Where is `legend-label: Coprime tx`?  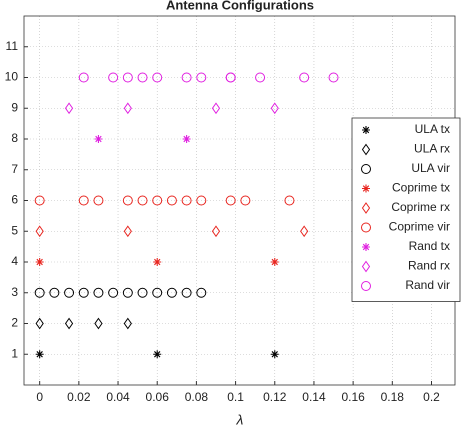
legend-label: Coprime tx is located at coordinates (421, 188).